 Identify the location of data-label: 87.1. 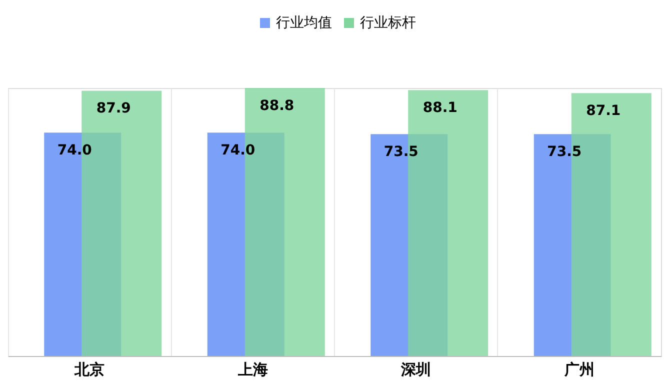
(603, 111).